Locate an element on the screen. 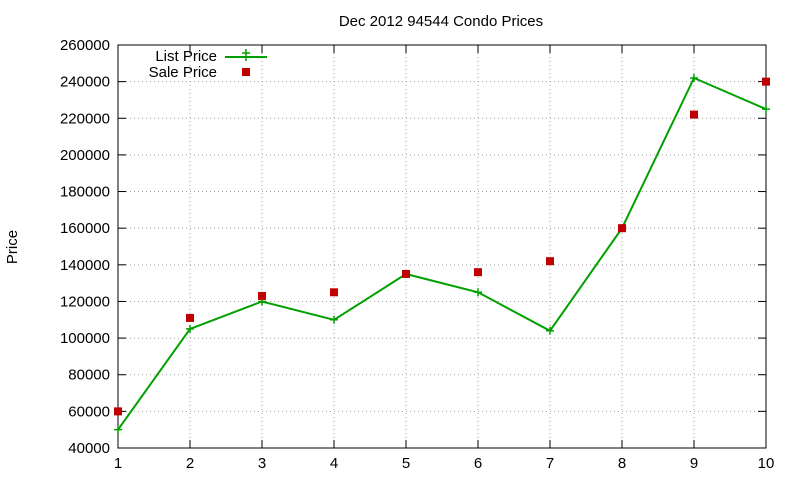 This screenshot has width=800, height=480. x-tick-label: 5 is located at coordinates (406, 463).